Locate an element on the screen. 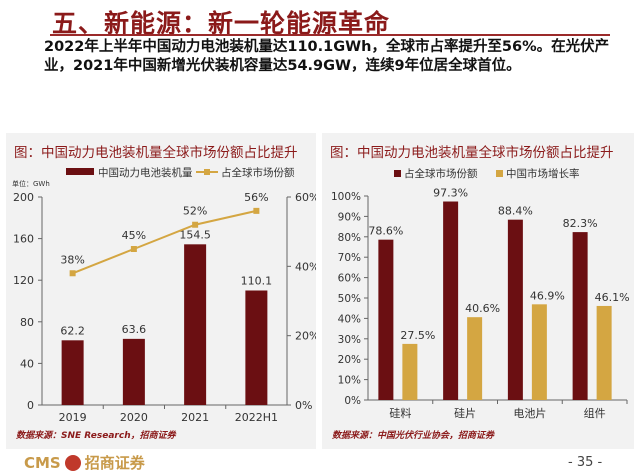  chart-source: 数据来源：SNE Research，招商证券 is located at coordinates (96, 436).